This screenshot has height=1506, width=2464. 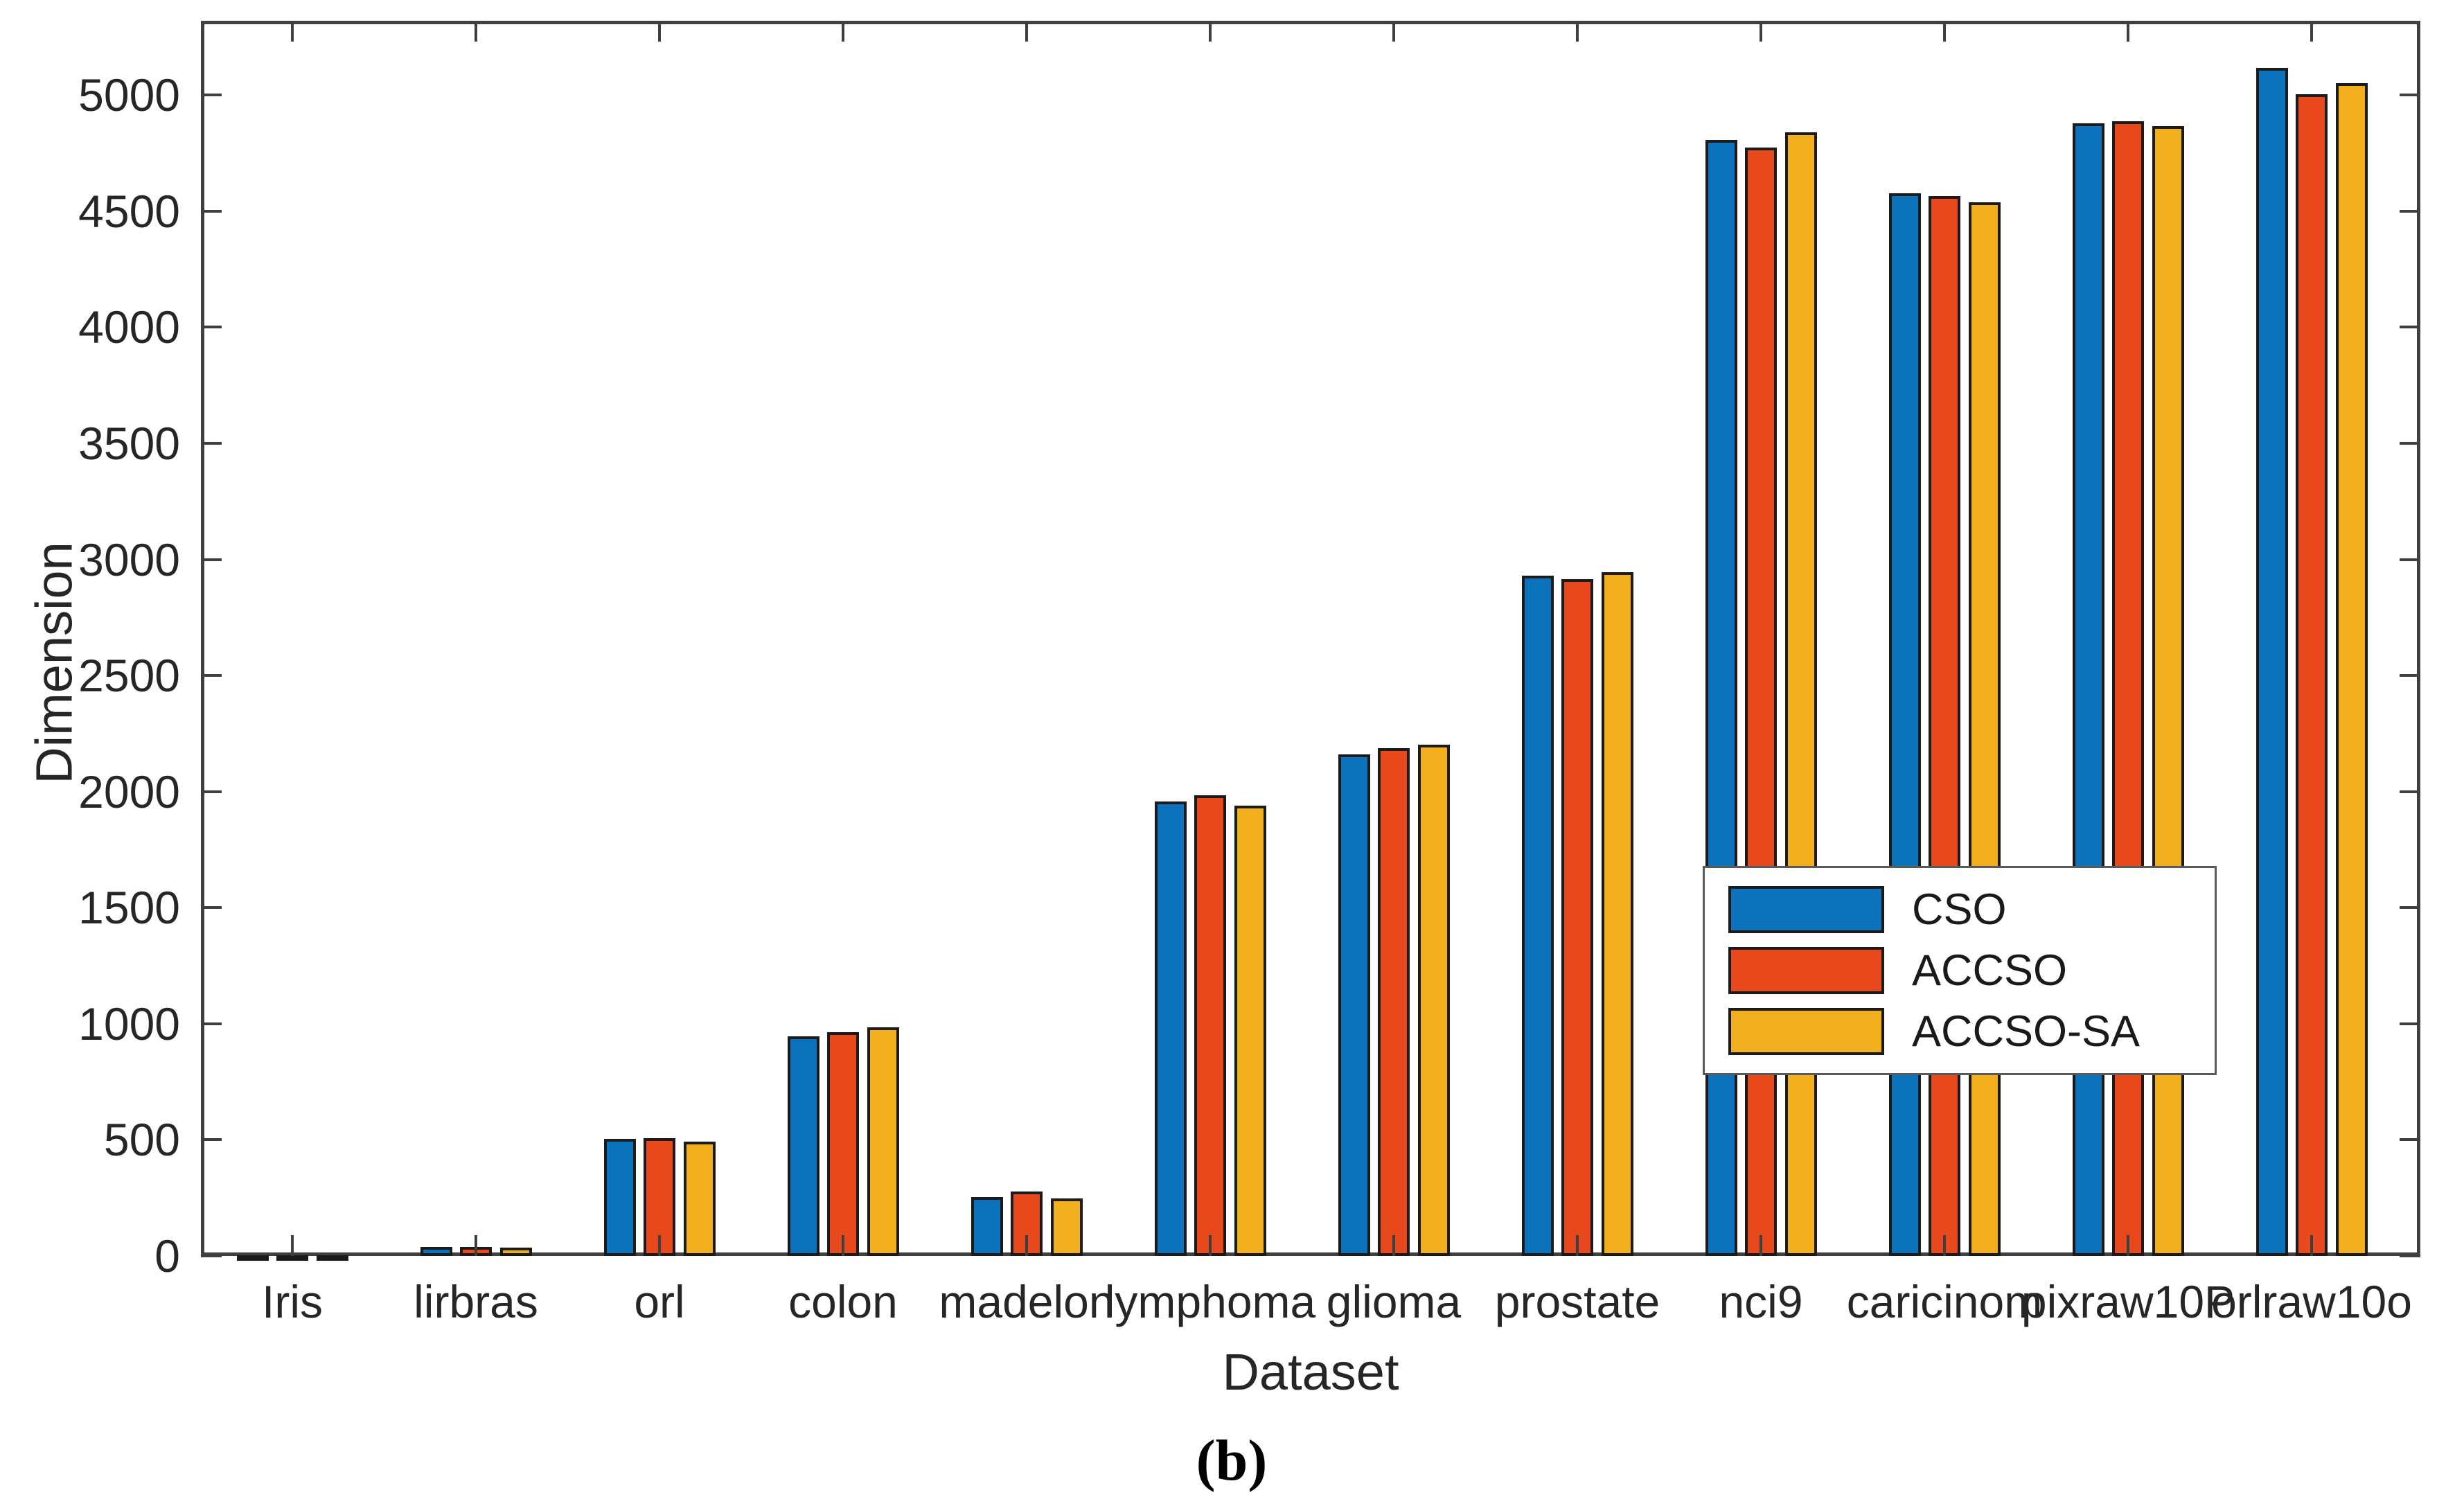 I want to click on bar-accso-sa-lirbras, so click(x=516, y=1251).